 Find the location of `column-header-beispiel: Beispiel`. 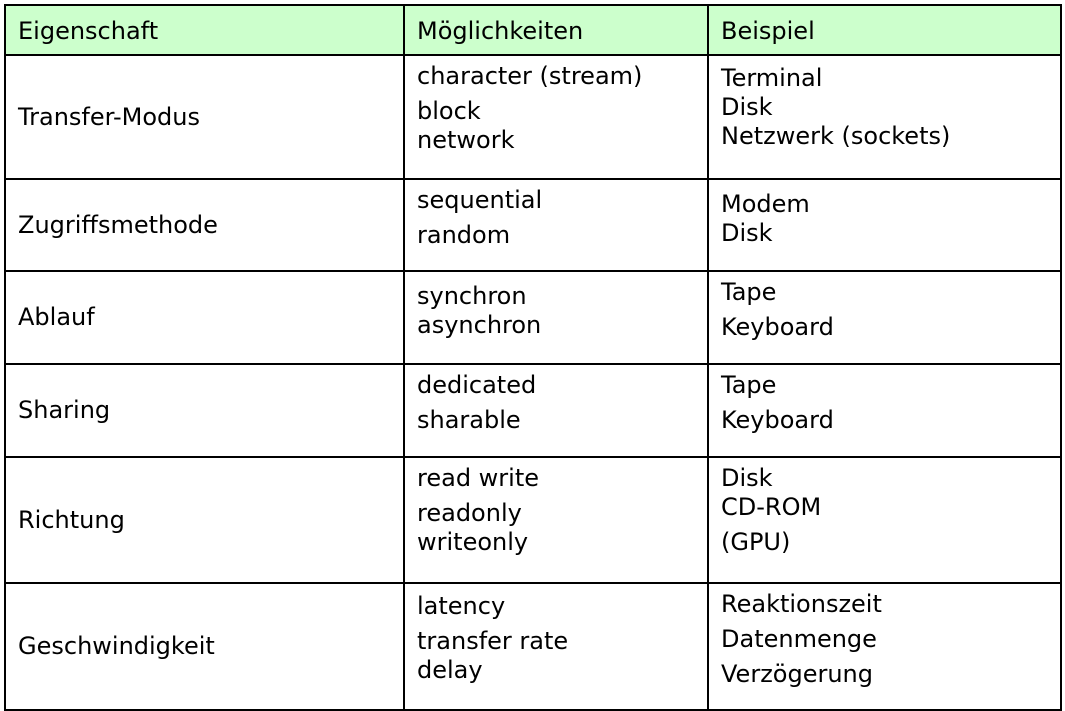

column-header-beispiel: Beispiel is located at coordinates (884, 30).